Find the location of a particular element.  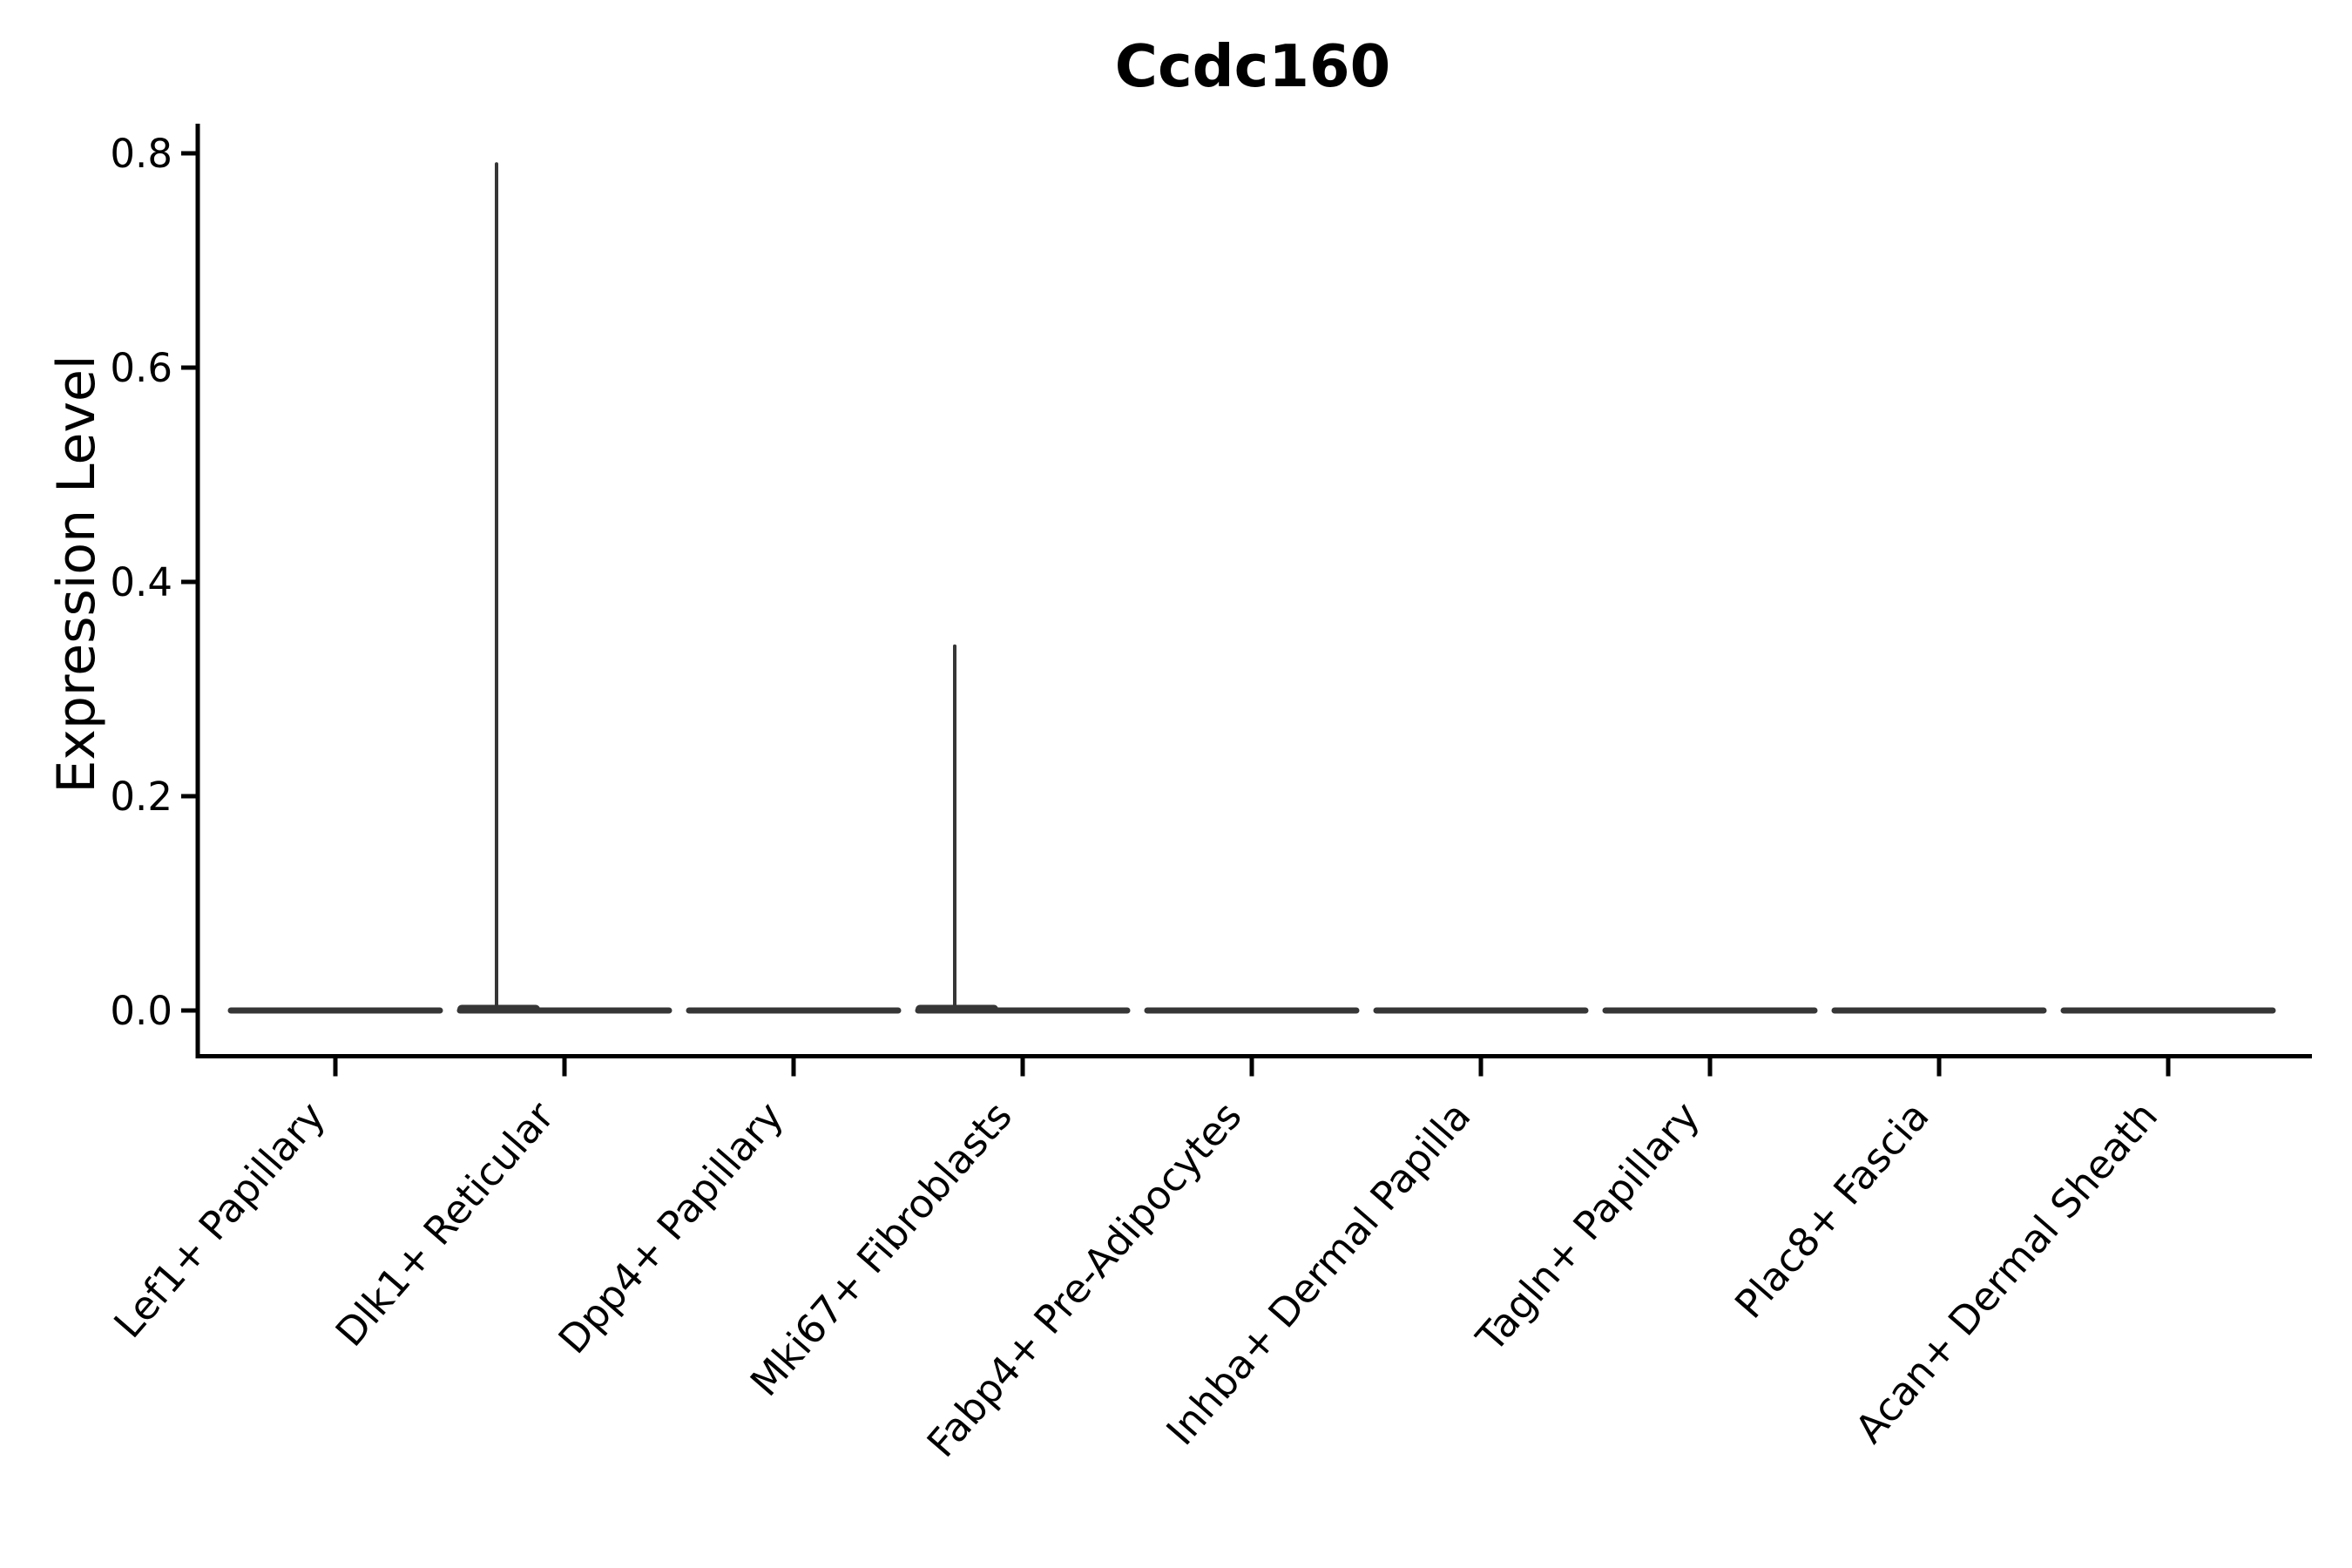

y-tick-label: 0.6 is located at coordinates (141, 368).